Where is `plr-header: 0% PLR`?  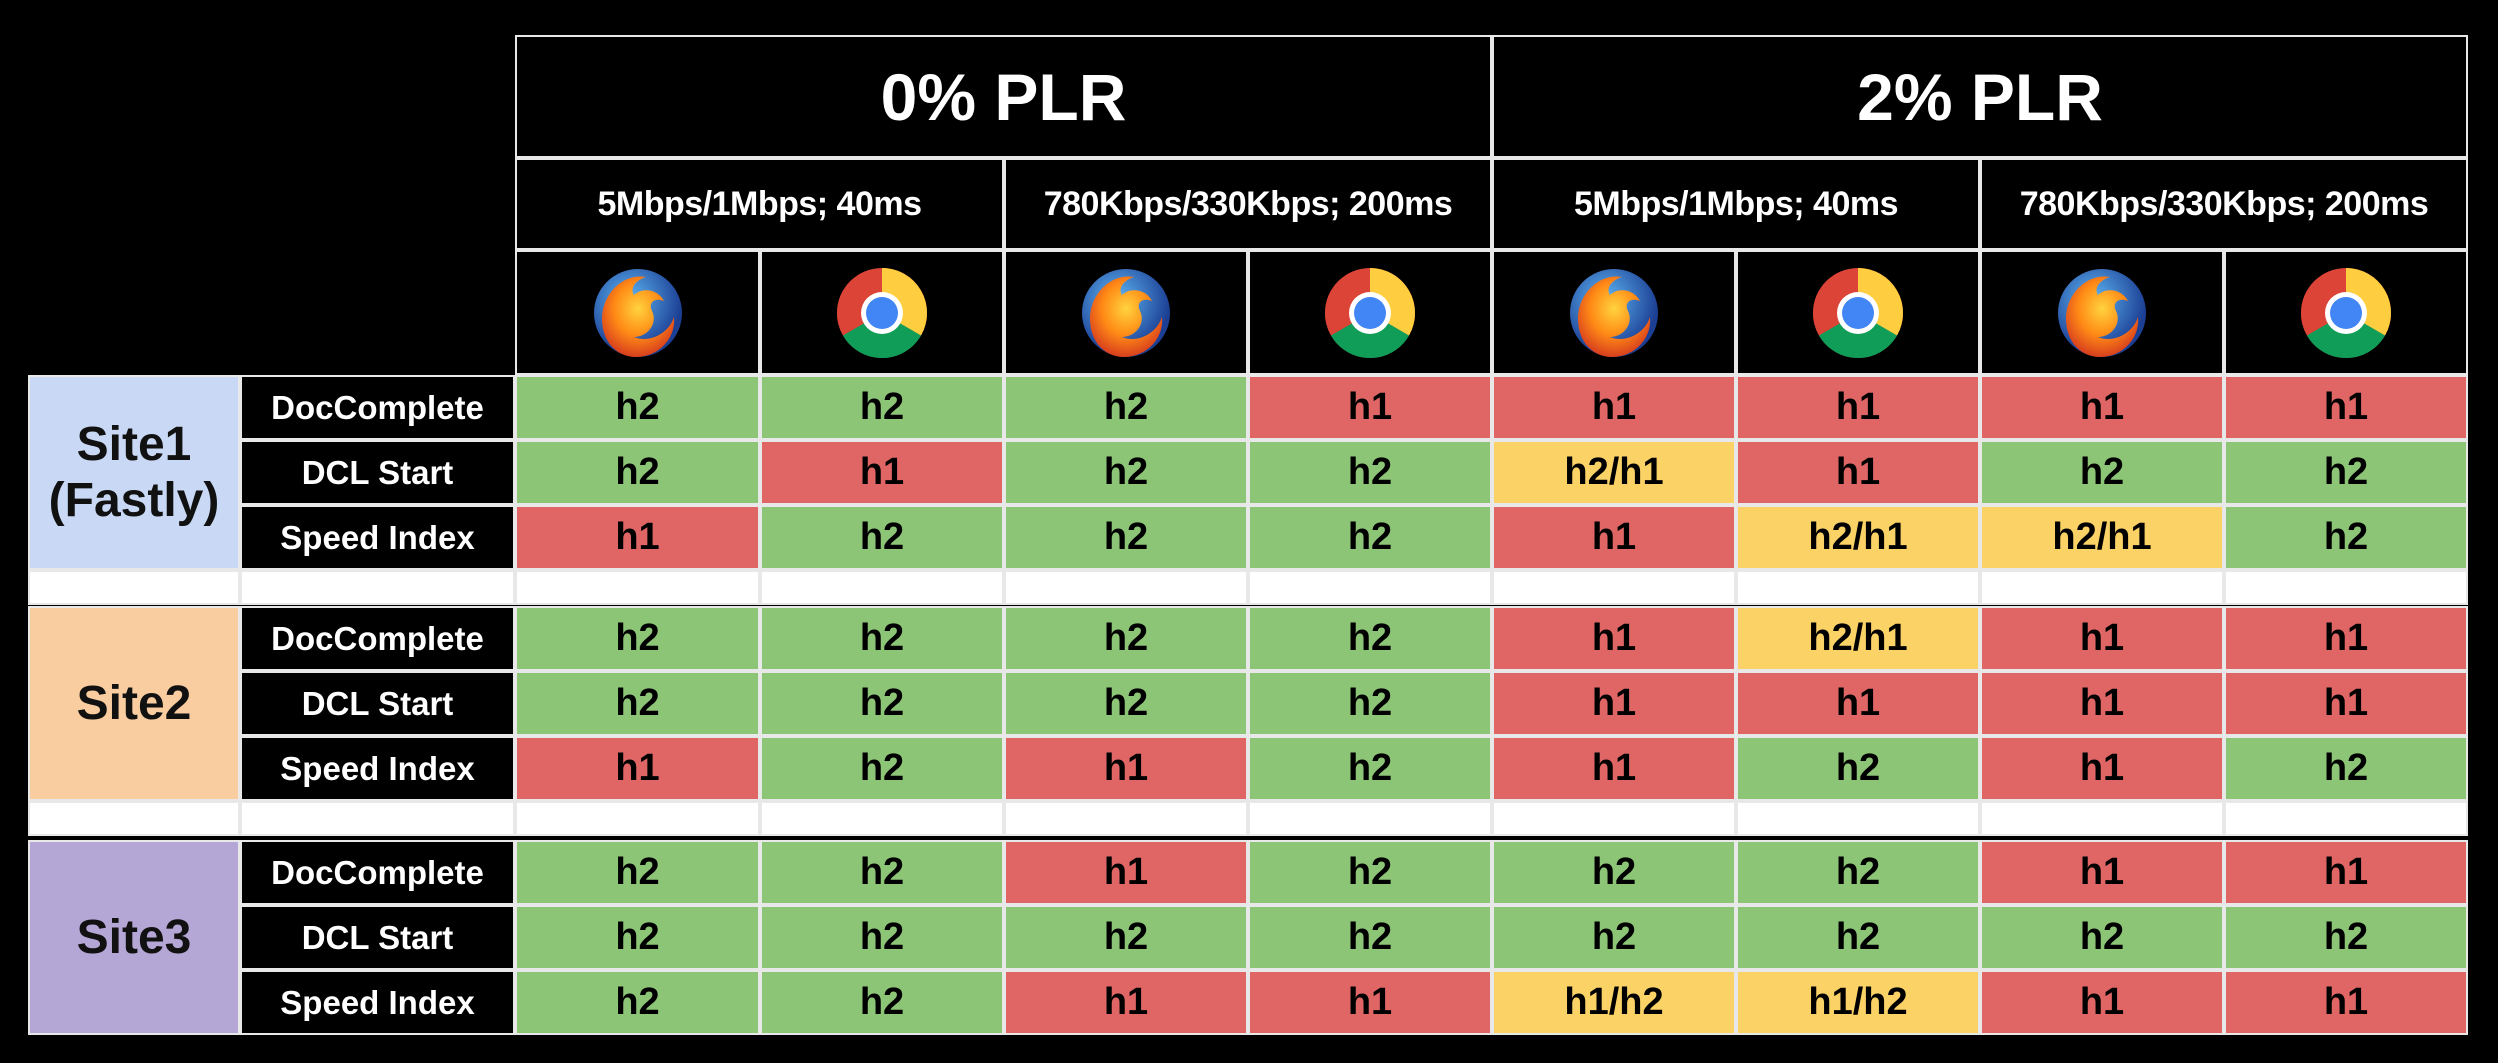 plr-header: 0% PLR is located at coordinates (1003, 96).